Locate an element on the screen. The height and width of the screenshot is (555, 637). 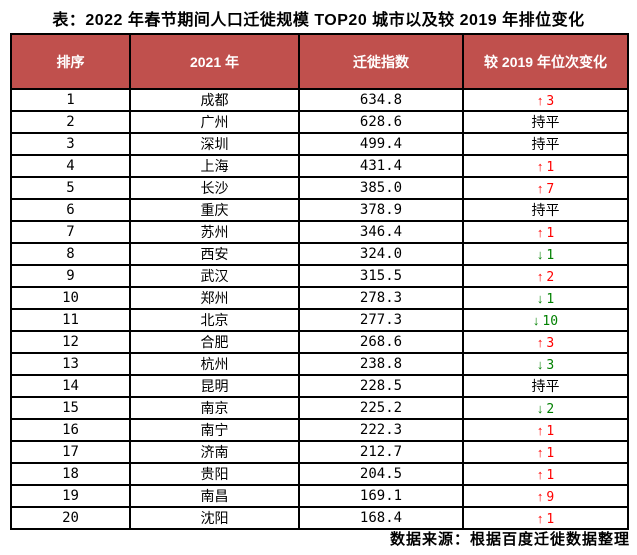
flat-label: 持平 is located at coordinates (545, 122).